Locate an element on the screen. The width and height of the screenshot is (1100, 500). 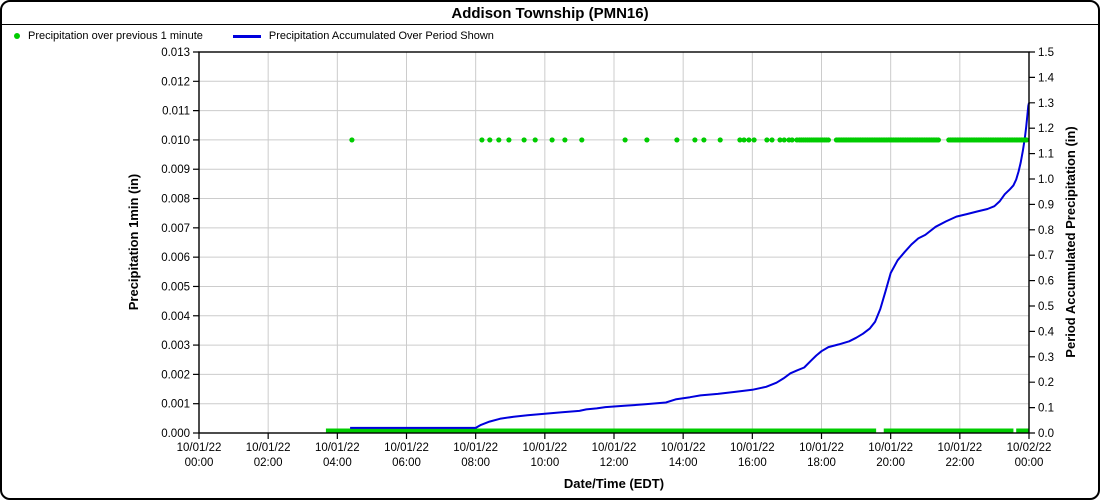
svg-text: 0.006 is located at coordinates (175, 258).